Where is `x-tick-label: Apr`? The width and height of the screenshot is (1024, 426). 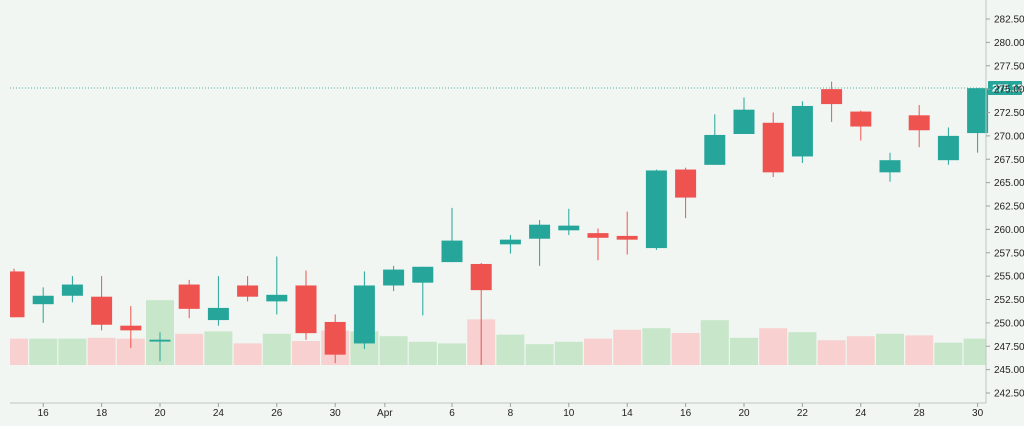
x-tick-label: Apr is located at coordinates (385, 413).